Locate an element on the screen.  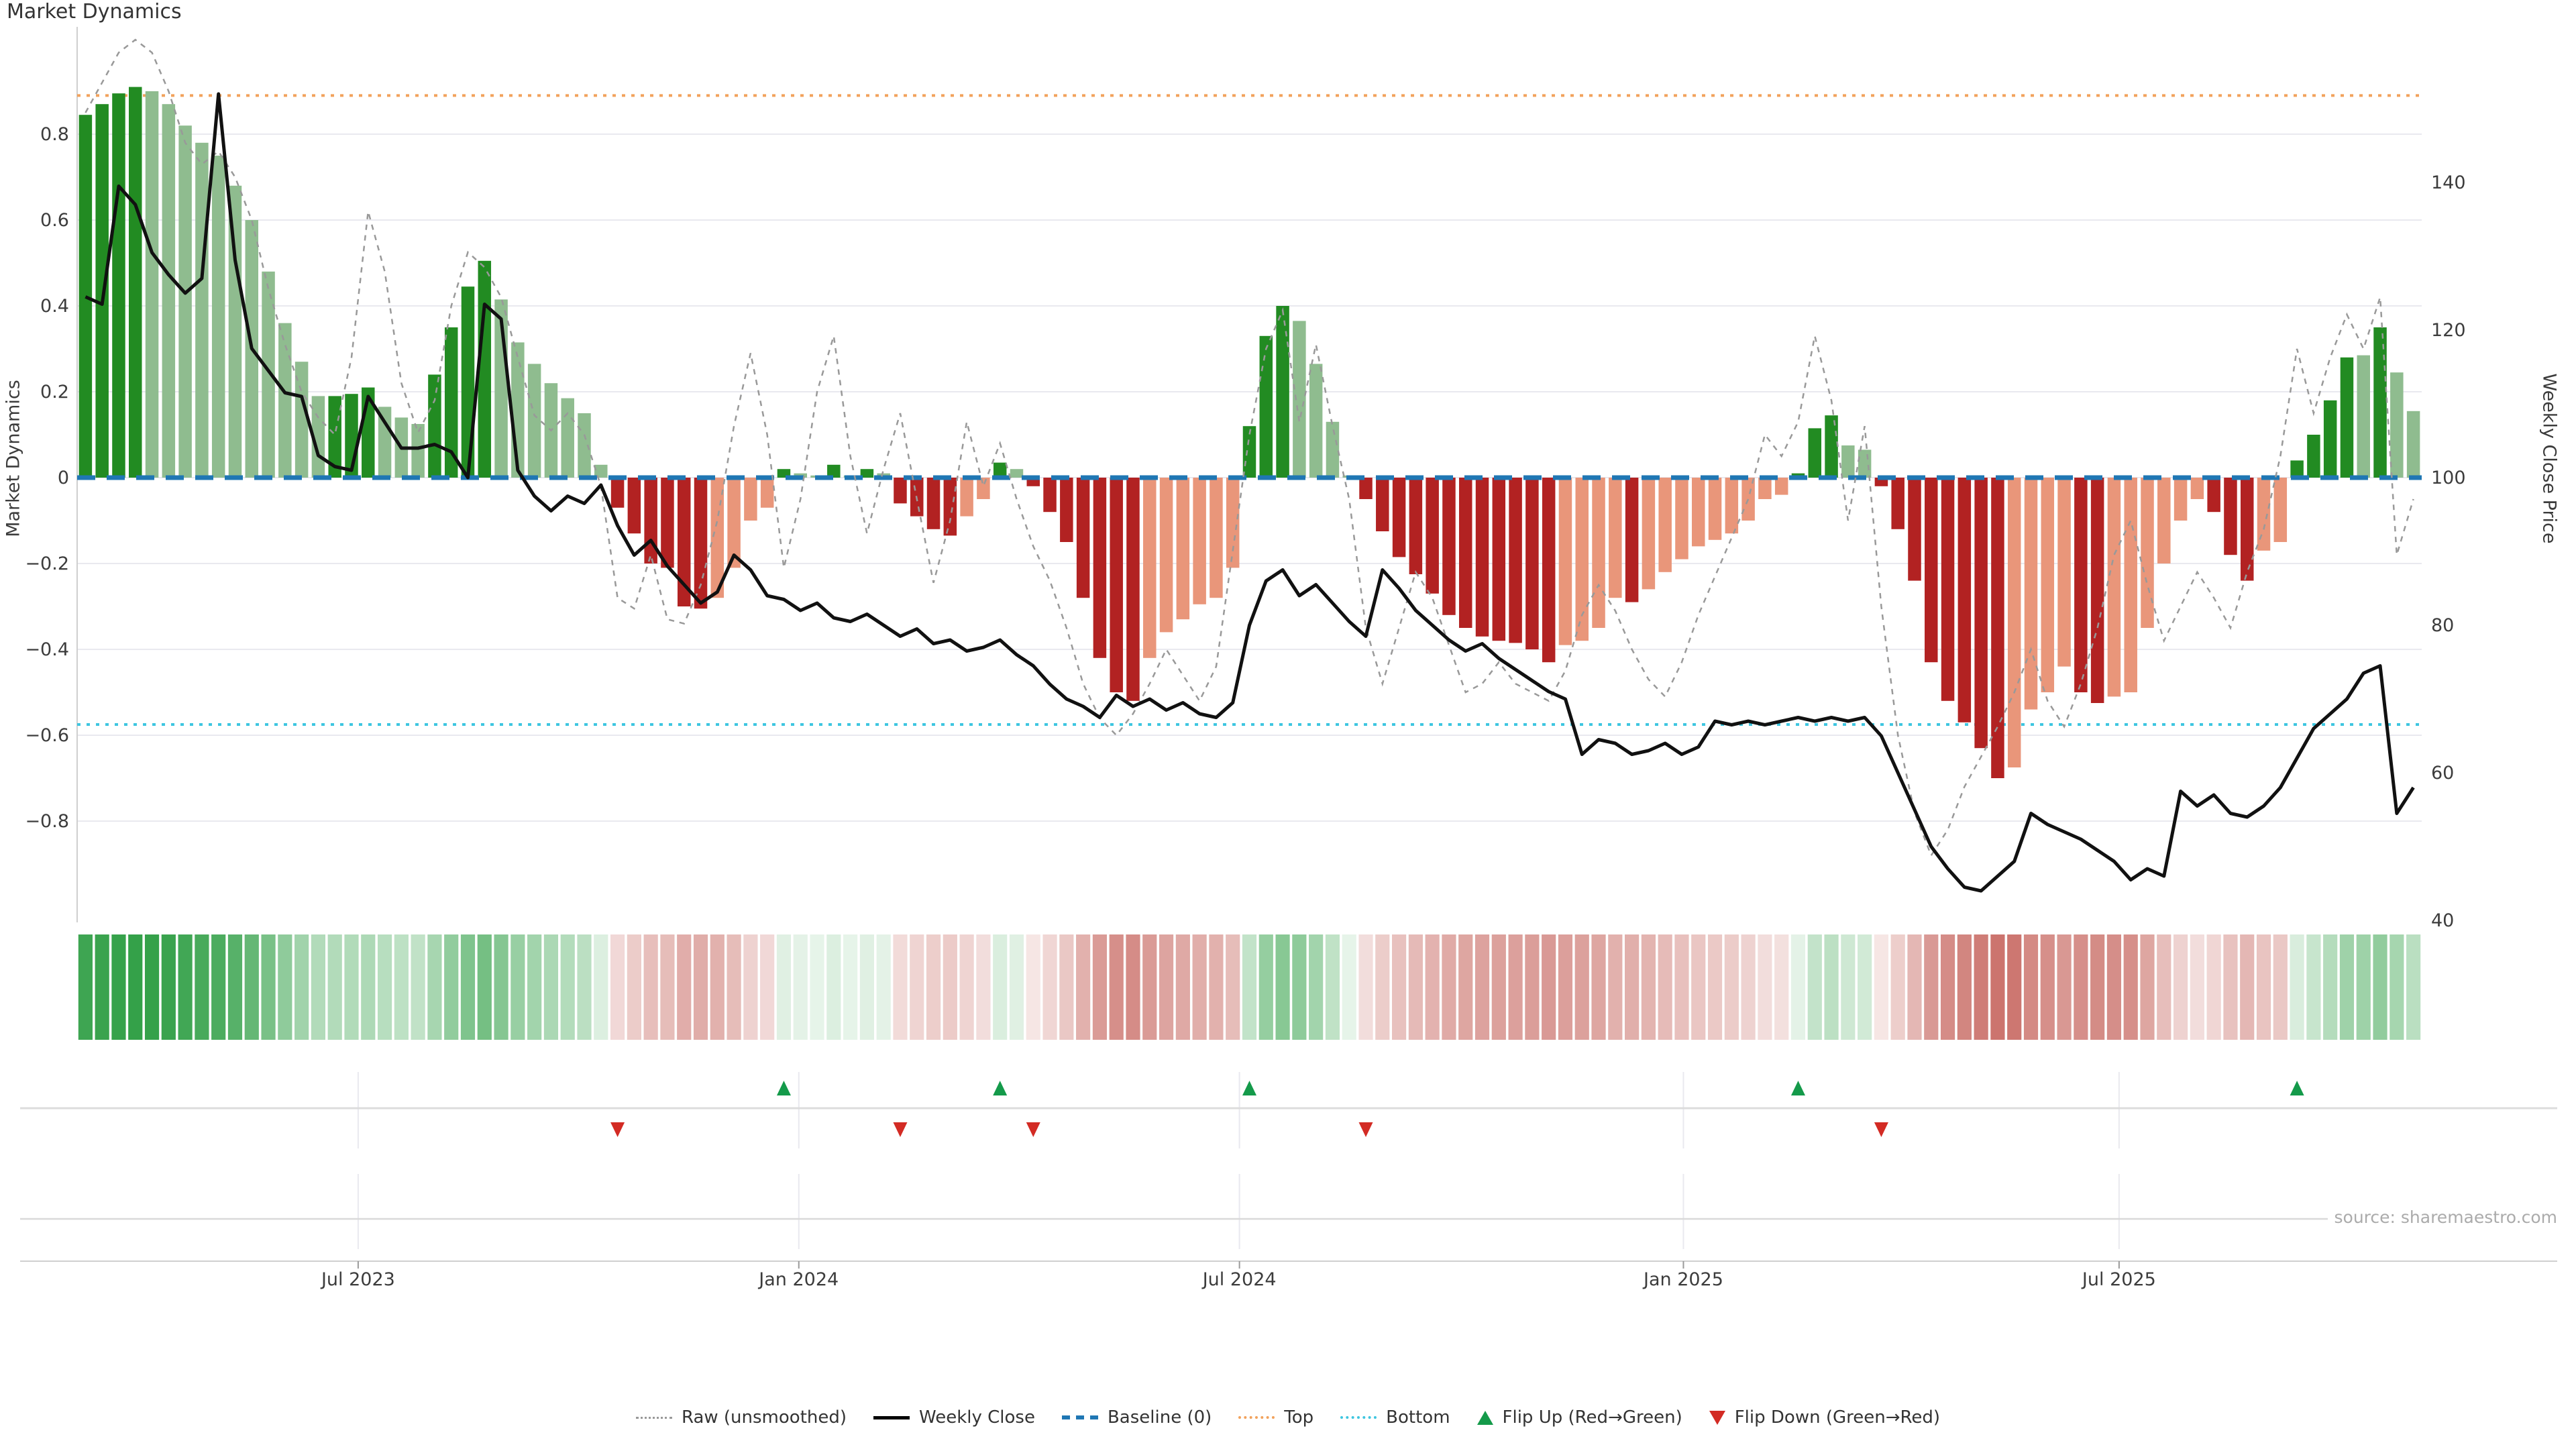
dotted-line-icon is located at coordinates (1256, 1417).